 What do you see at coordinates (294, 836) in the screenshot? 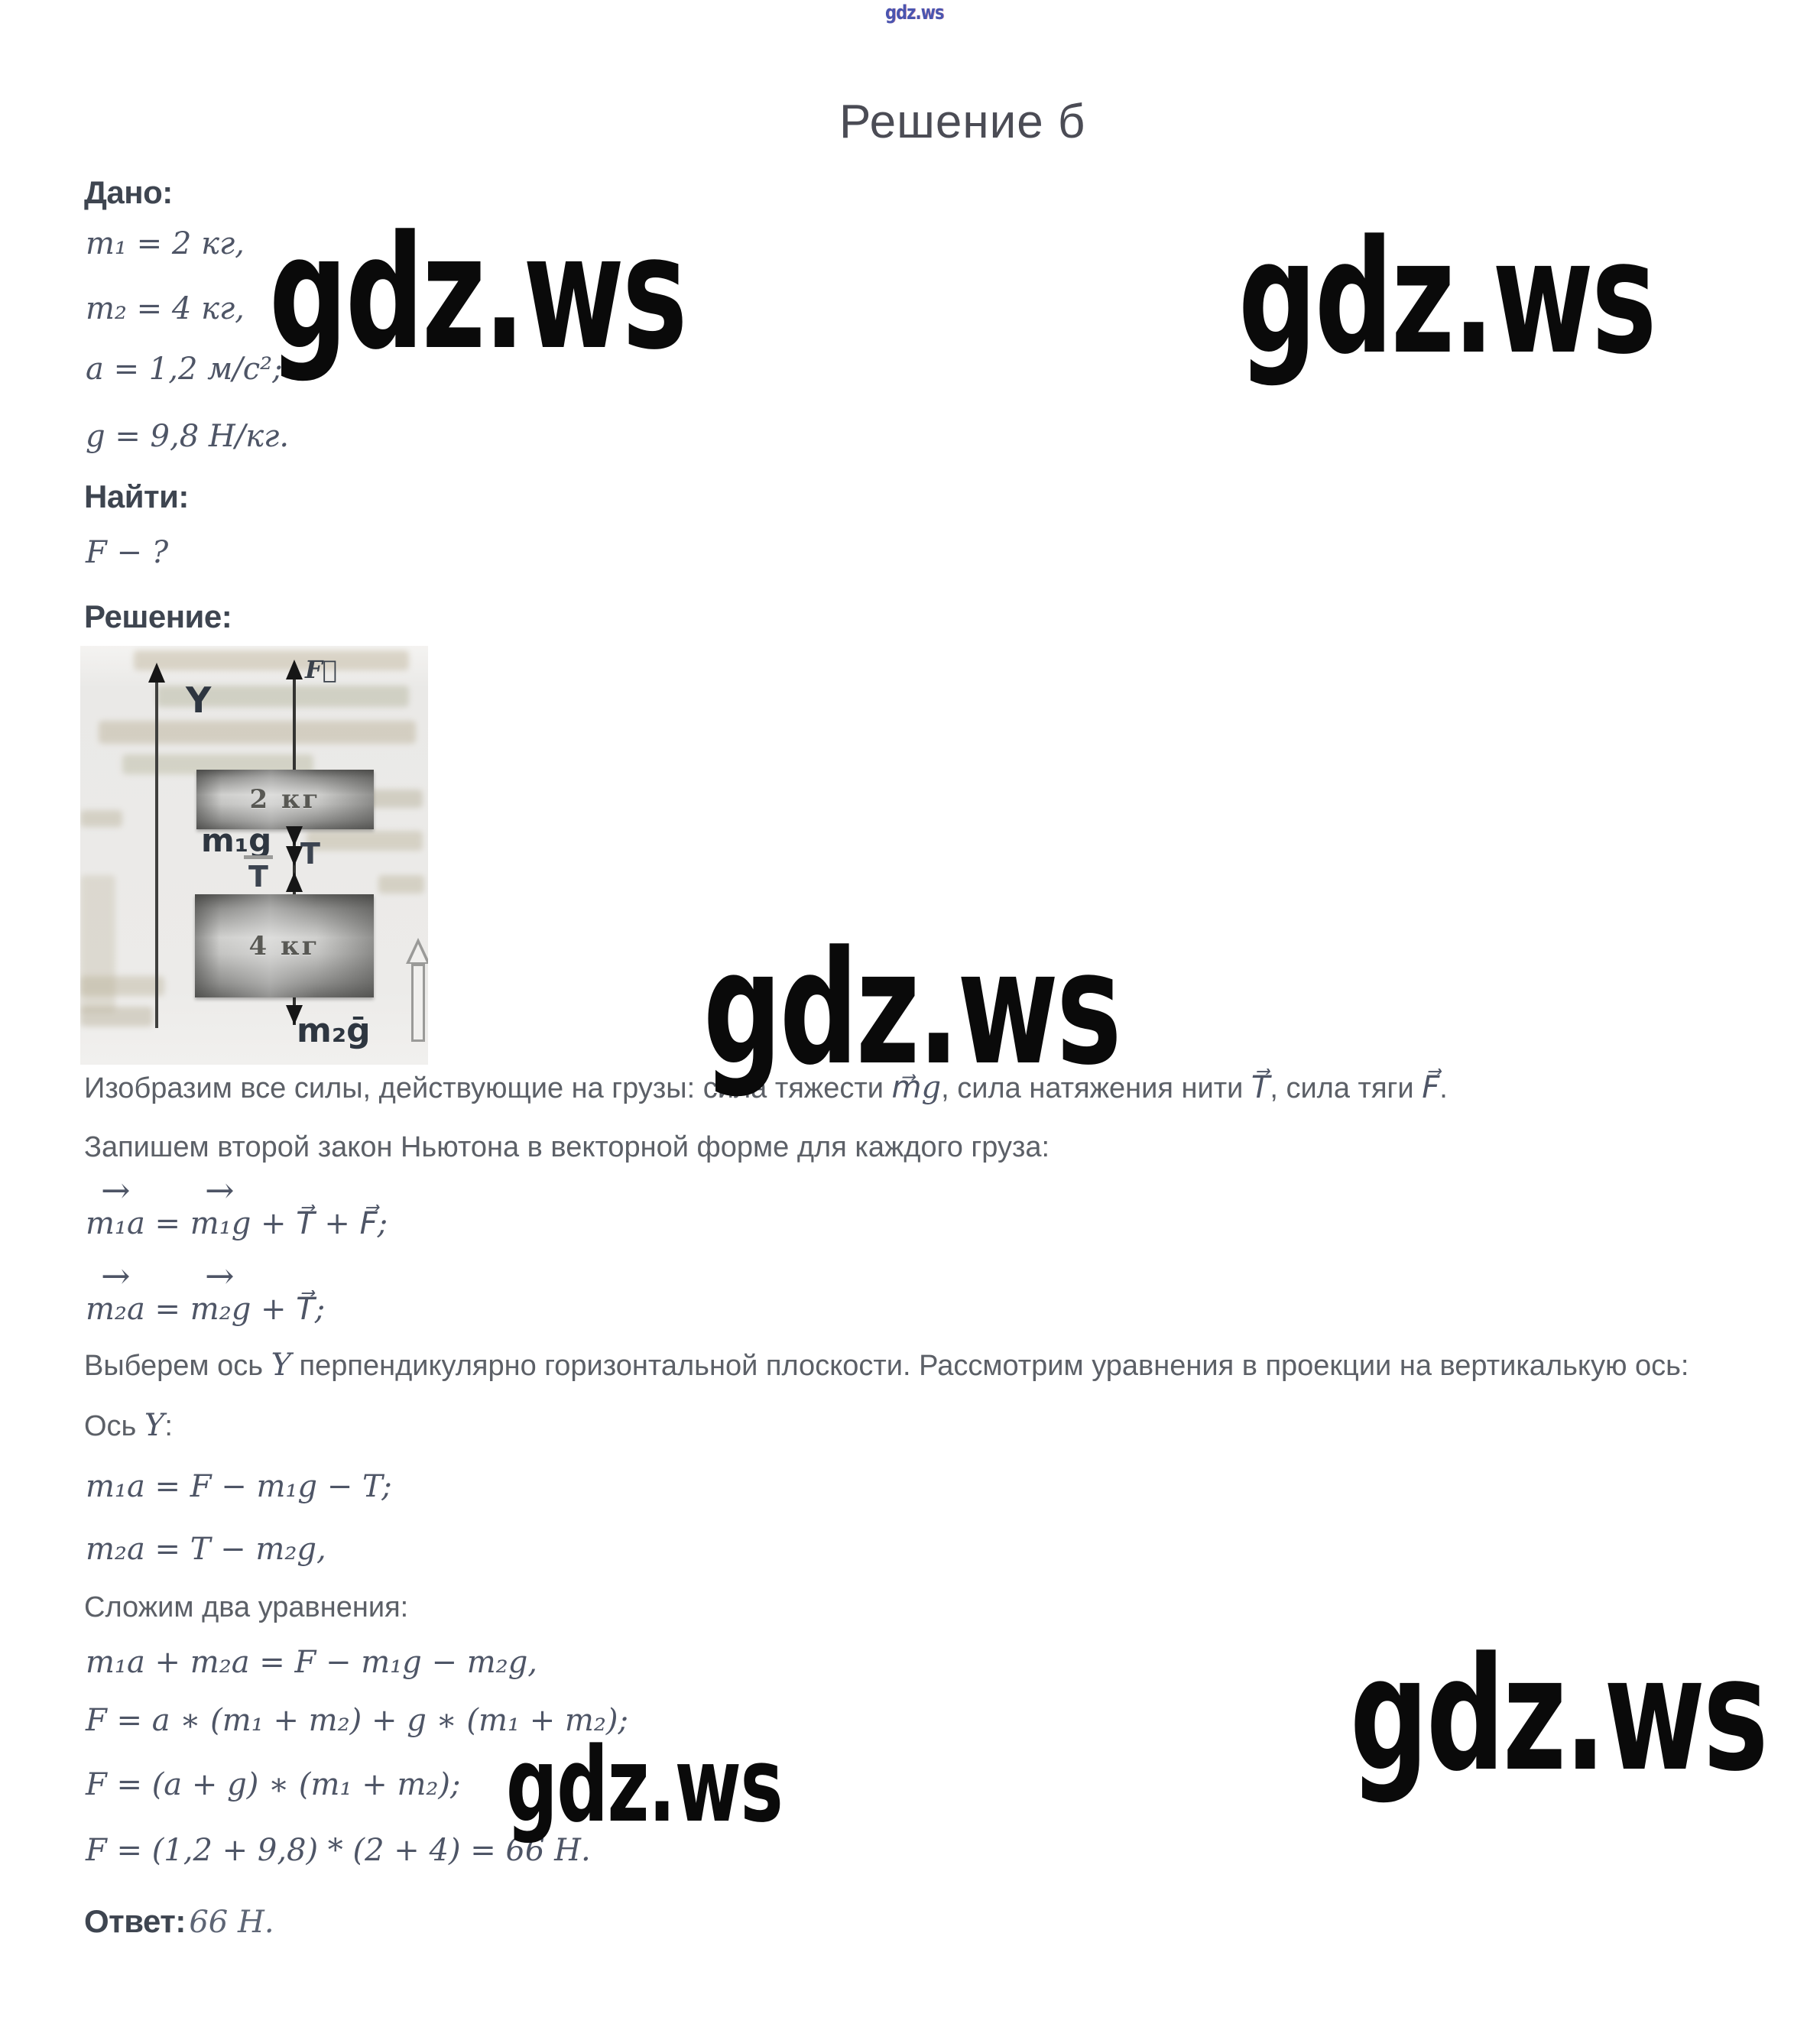
I see `m1g-arrowhead-icon` at bounding box center [294, 836].